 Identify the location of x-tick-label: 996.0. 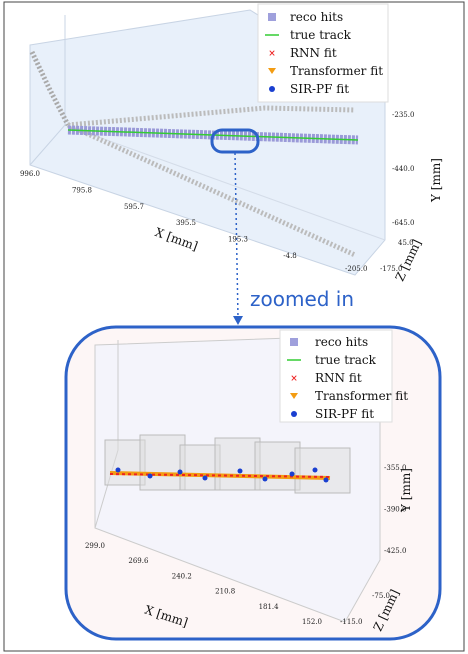
(30, 174).